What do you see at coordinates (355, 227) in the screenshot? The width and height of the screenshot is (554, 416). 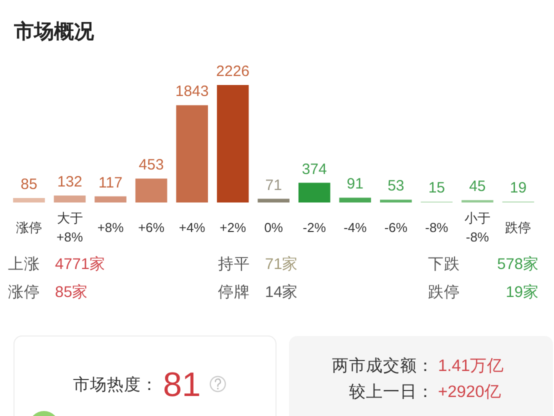 I see `x-tick-label: -4%` at bounding box center [355, 227].